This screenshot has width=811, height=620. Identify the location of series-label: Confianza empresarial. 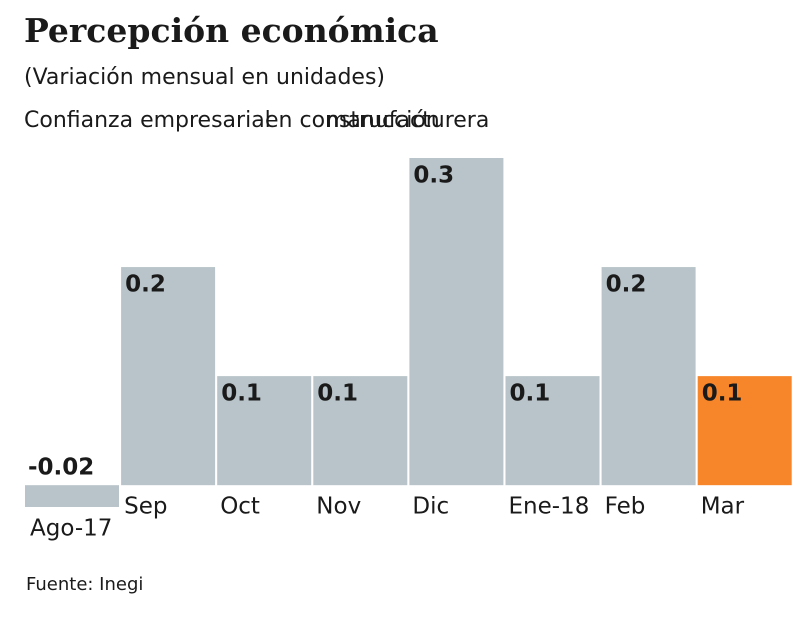
(147, 120).